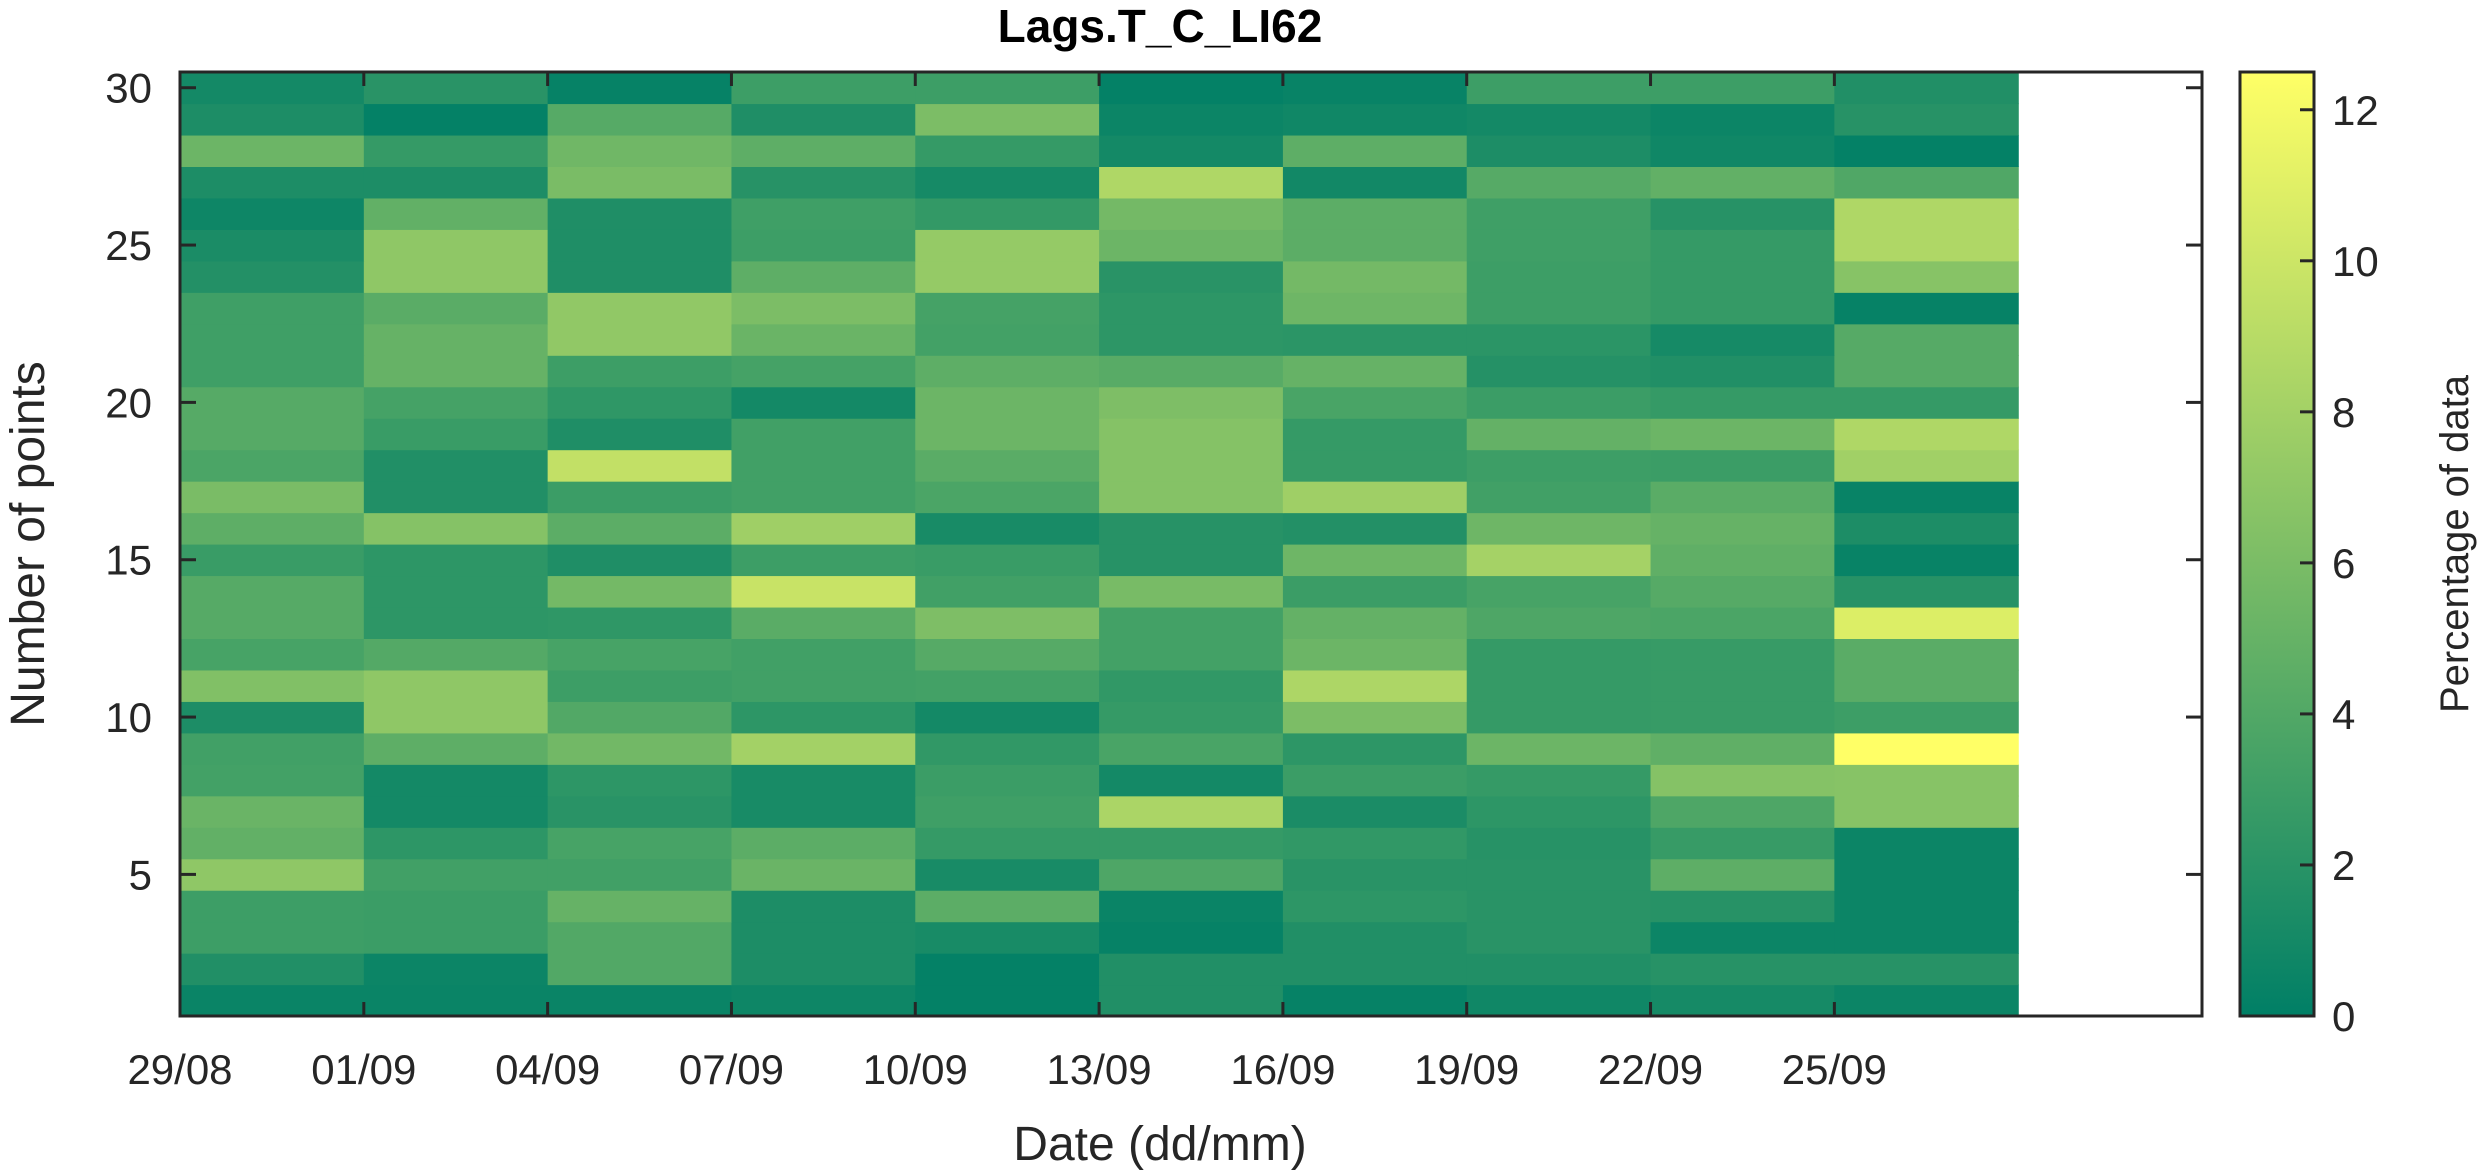  Describe the element at coordinates (731, 1069) in the screenshot. I see `x-tick-label: 07/09` at that location.